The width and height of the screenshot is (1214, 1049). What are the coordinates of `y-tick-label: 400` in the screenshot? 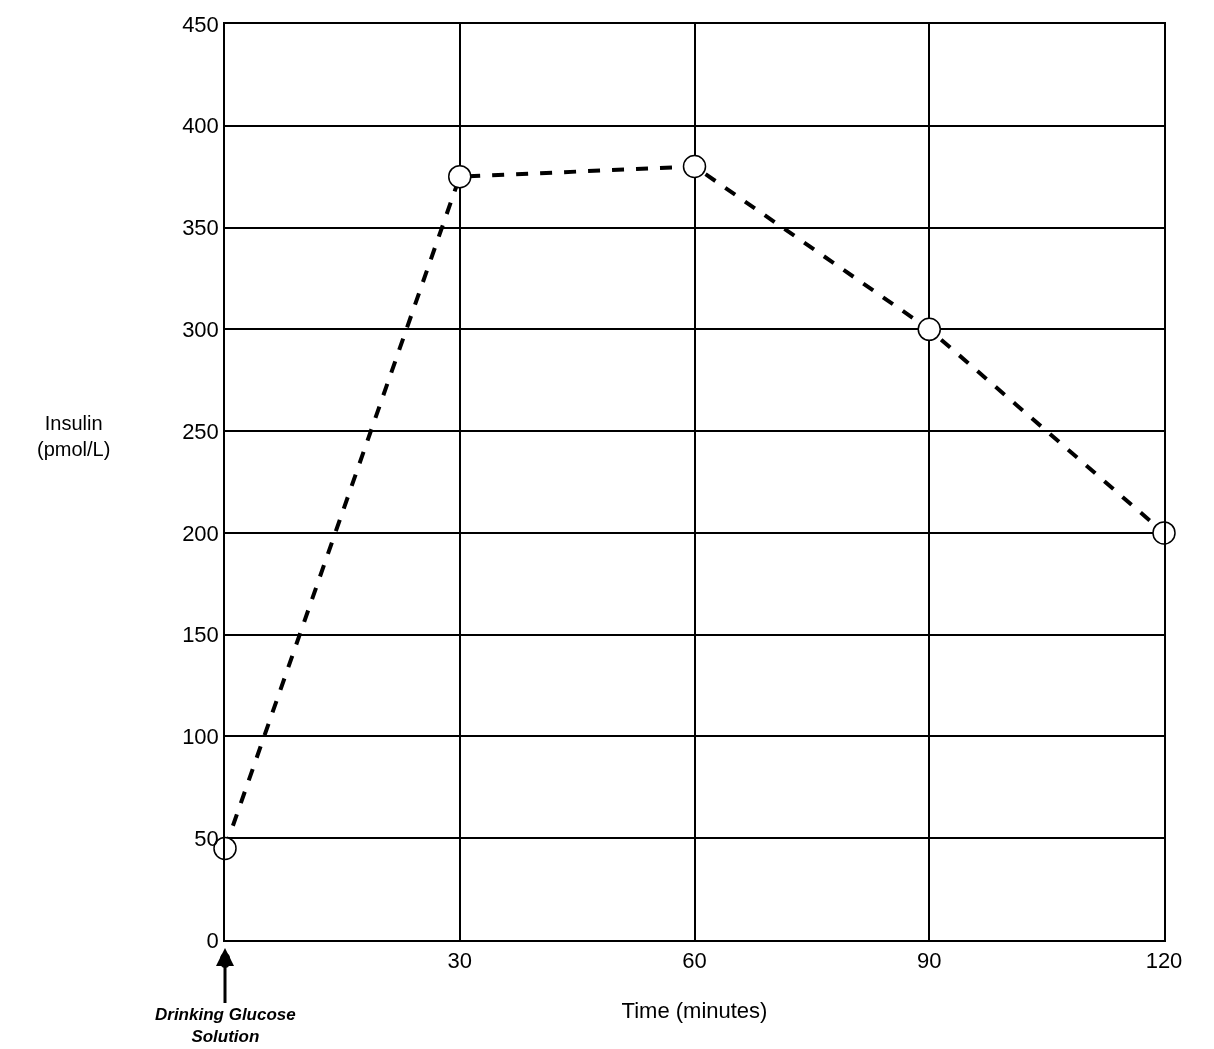 It's located at (200, 126).